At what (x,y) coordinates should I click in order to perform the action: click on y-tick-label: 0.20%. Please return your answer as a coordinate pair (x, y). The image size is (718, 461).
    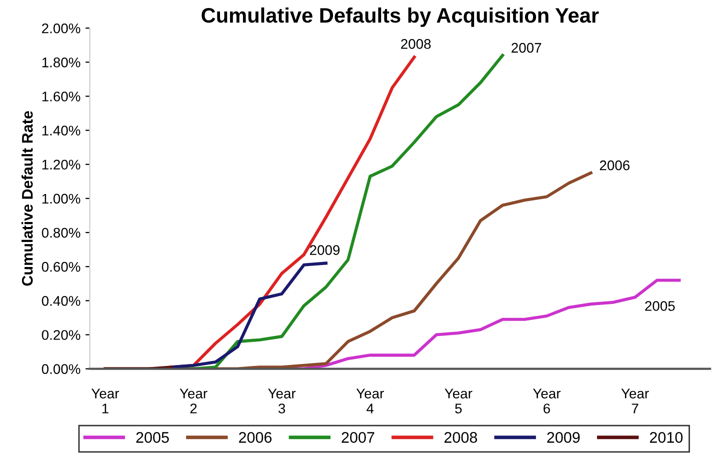
    Looking at the image, I should click on (61, 335).